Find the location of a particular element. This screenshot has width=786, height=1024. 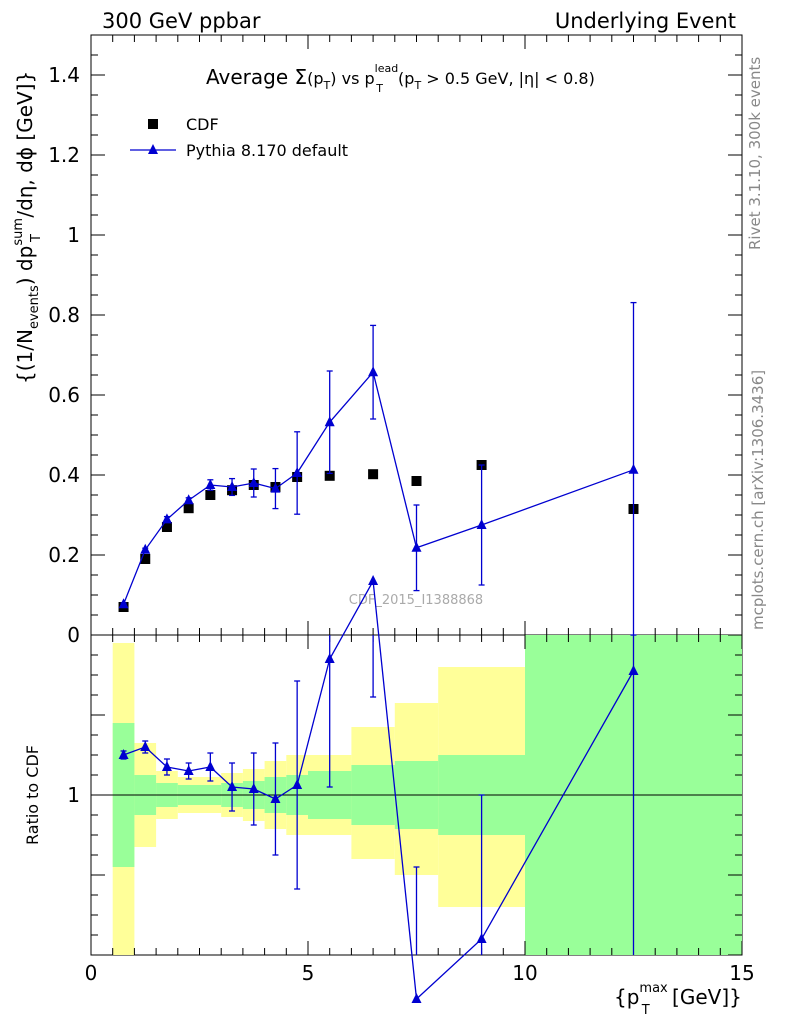

legend-pythia-label: Pythia 8.170 default is located at coordinates (267, 150).